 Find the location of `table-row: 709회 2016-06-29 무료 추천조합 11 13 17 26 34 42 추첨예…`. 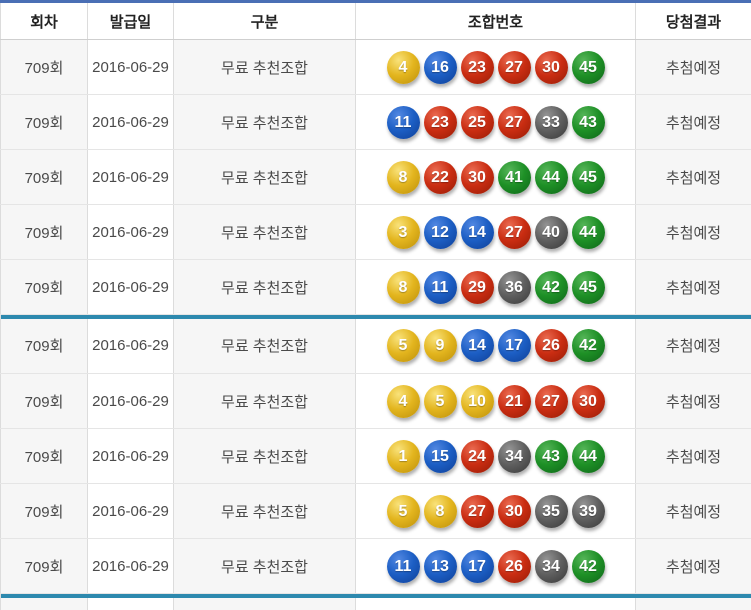

table-row: 709회 2016-06-29 무료 추천조합 11 13 17 26 34 42 추첨예… is located at coordinates (375, 566).